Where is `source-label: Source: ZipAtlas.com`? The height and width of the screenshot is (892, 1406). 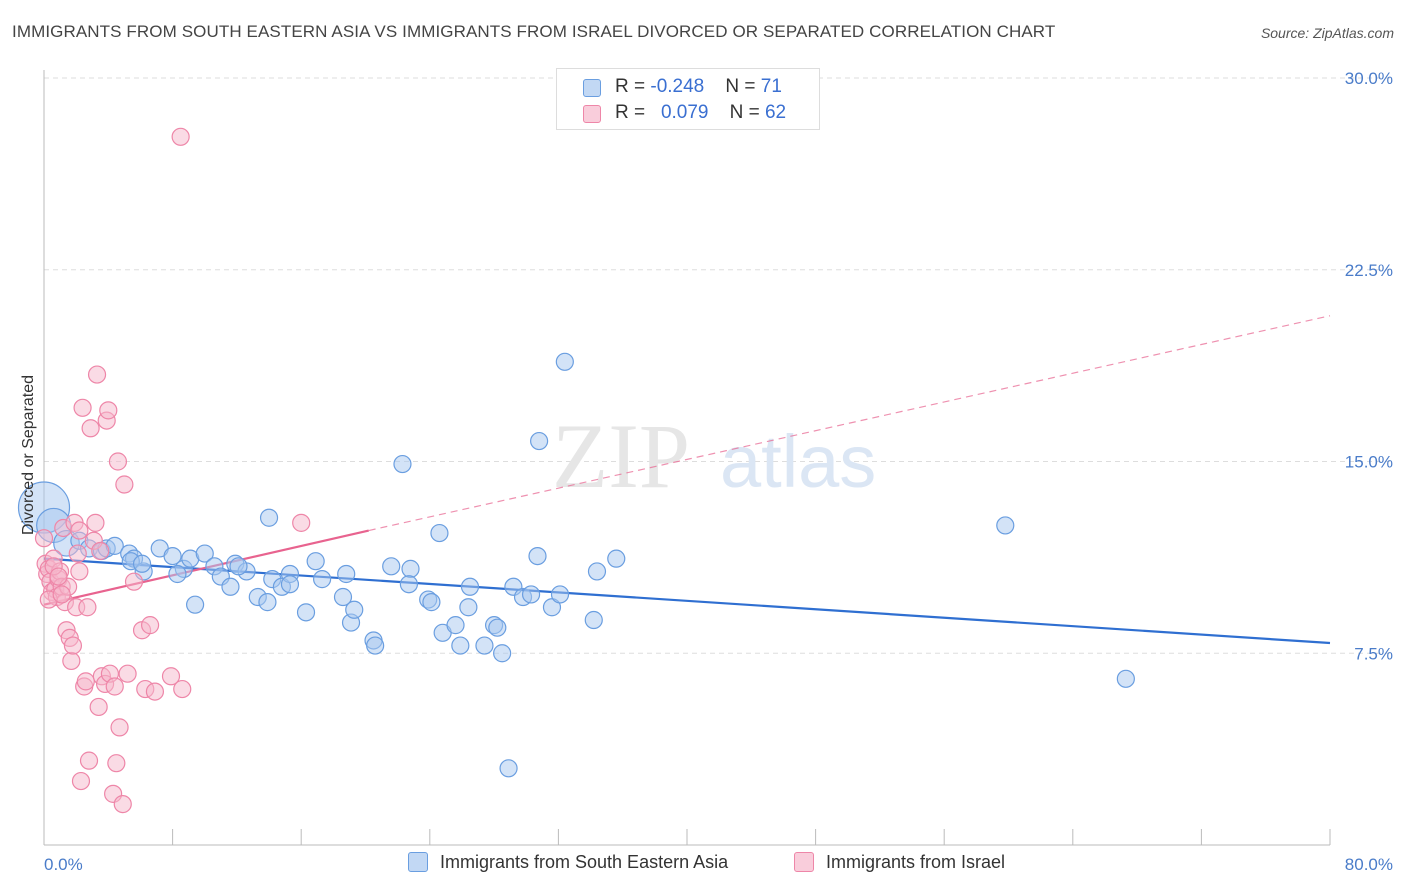
source-label: Source: ZipAtlas.com is located at coordinates (1327, 33).